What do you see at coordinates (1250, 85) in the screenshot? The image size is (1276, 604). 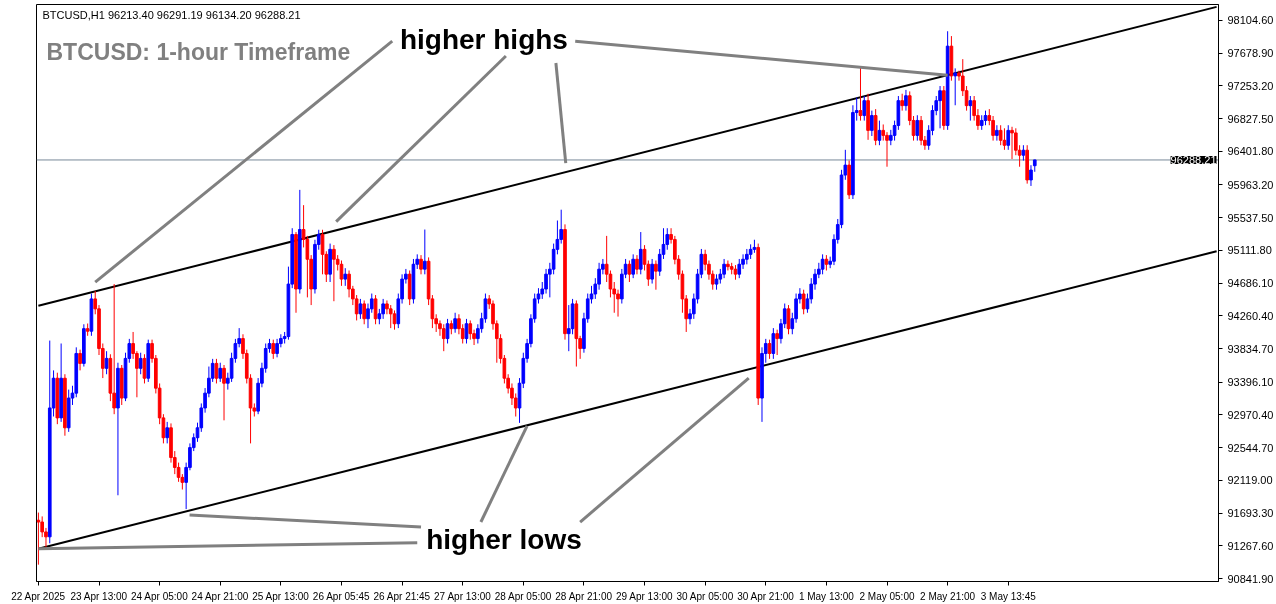 I see `y-tick-label: 97253.20` at bounding box center [1250, 85].